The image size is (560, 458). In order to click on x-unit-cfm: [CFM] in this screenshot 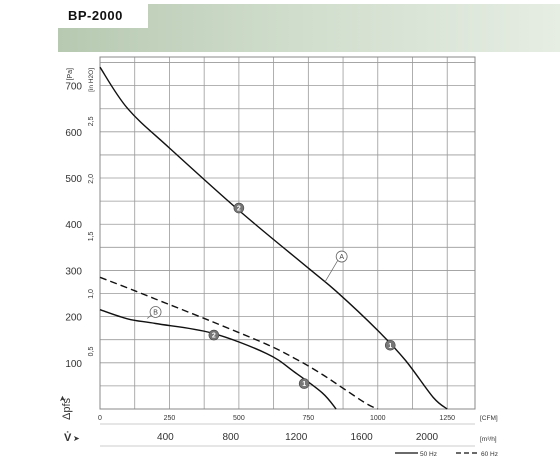, I will do `click(489, 418)`.